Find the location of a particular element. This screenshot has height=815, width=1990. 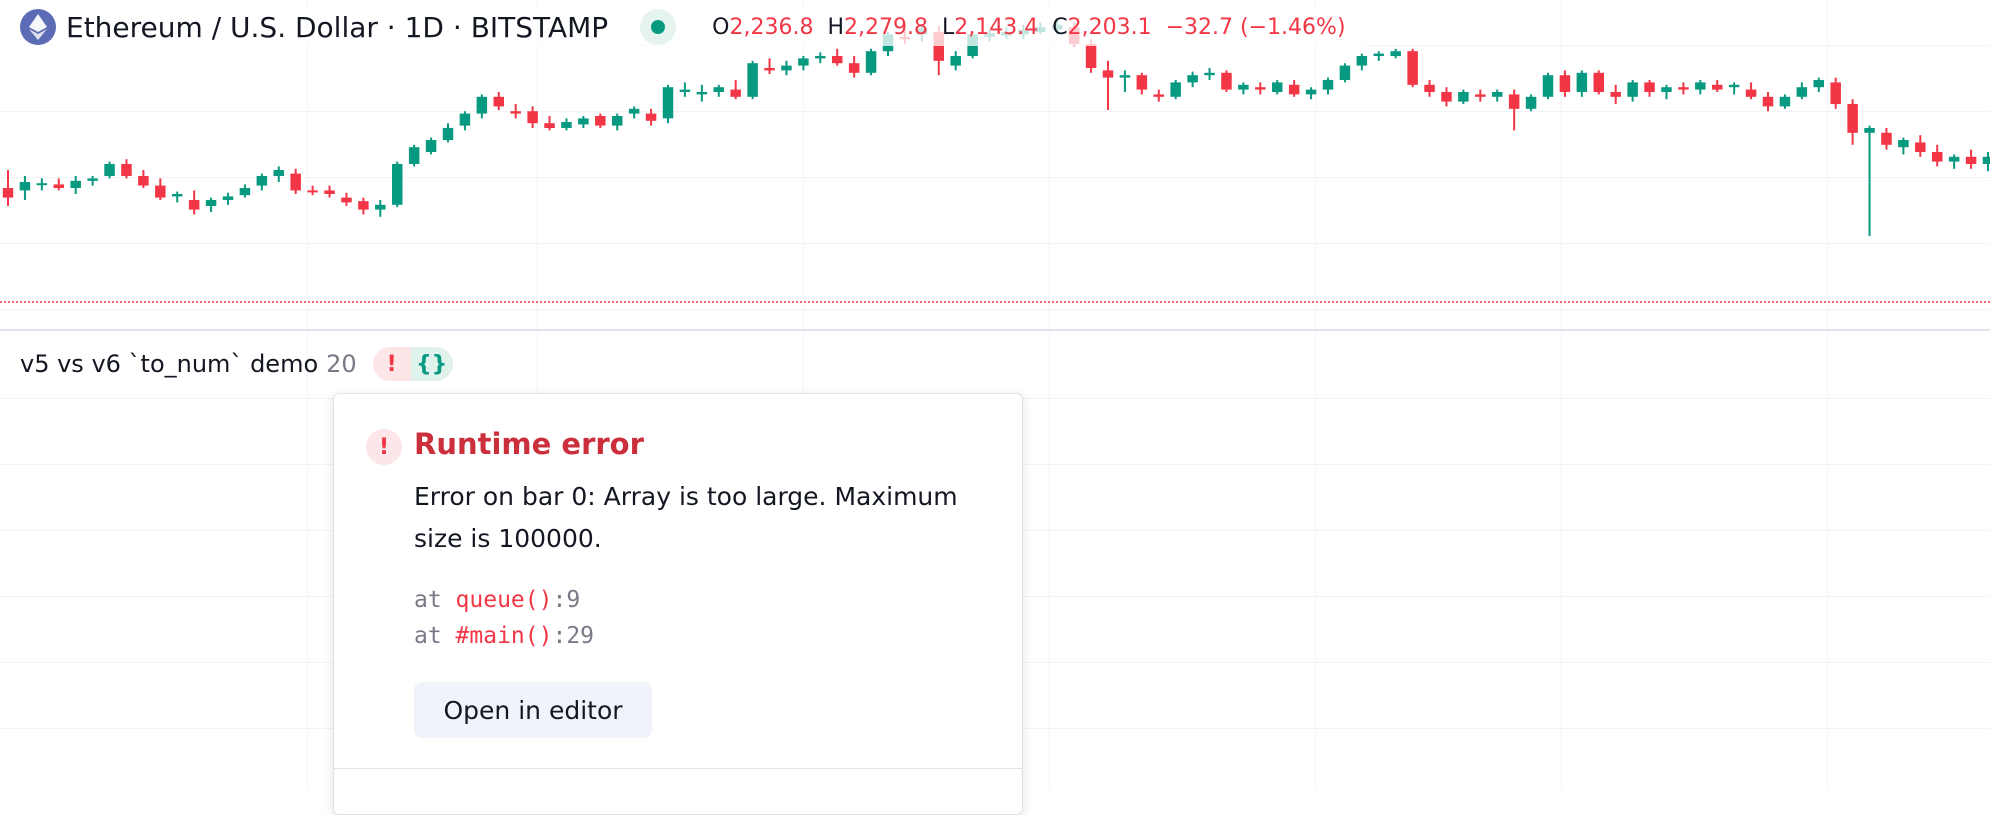

symbol-title: Ethereum / U.S. Dollar · 1D · BITSTAMP is located at coordinates (337, 27).